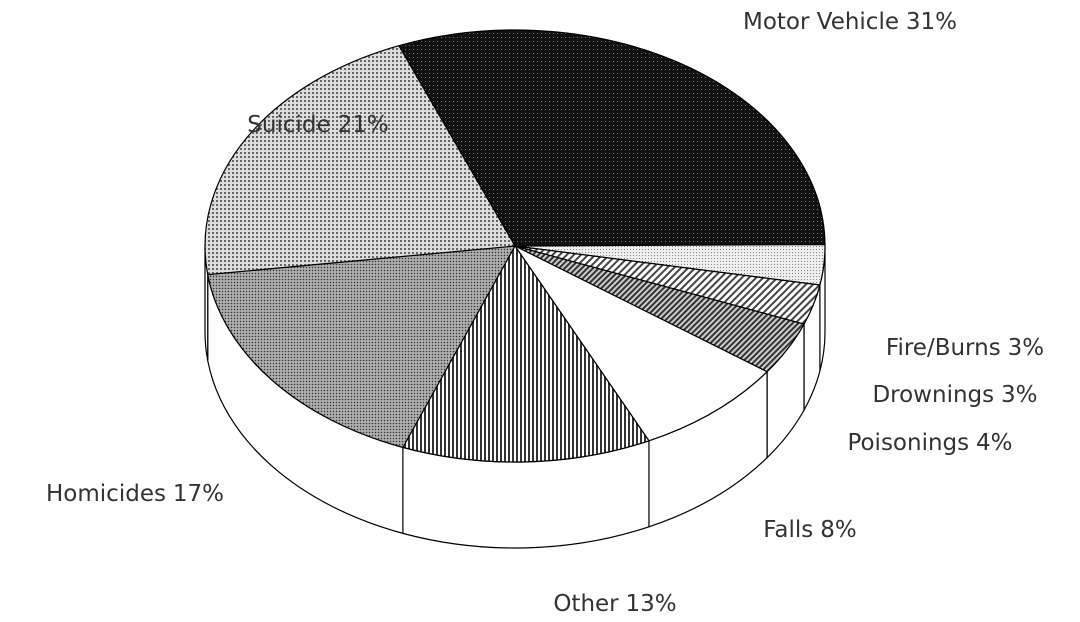 The width and height of the screenshot is (1080, 622). I want to click on slice-label: Suicide 21%, so click(317, 125).